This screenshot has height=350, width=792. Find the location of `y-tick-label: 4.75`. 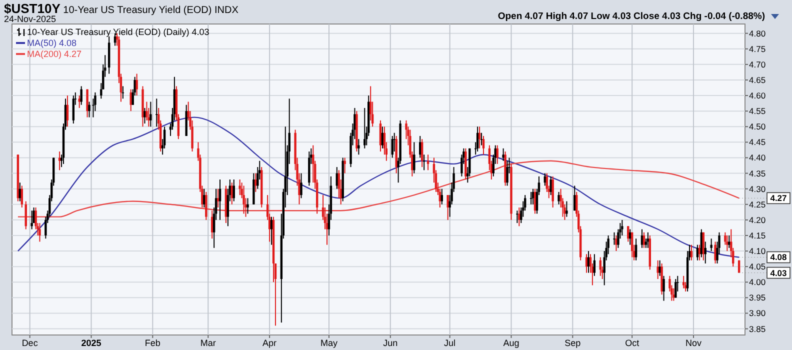

y-tick-label: 4.75 is located at coordinates (757, 49).